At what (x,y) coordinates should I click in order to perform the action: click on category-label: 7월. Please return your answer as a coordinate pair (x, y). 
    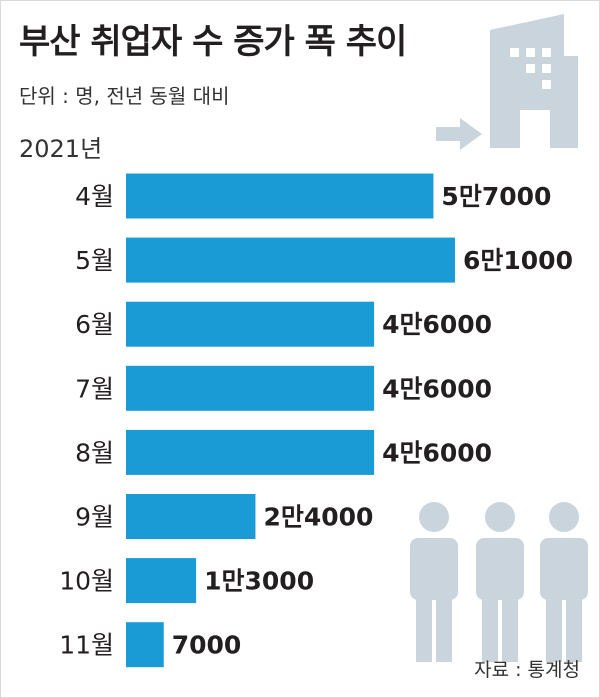
    Looking at the image, I should click on (94, 388).